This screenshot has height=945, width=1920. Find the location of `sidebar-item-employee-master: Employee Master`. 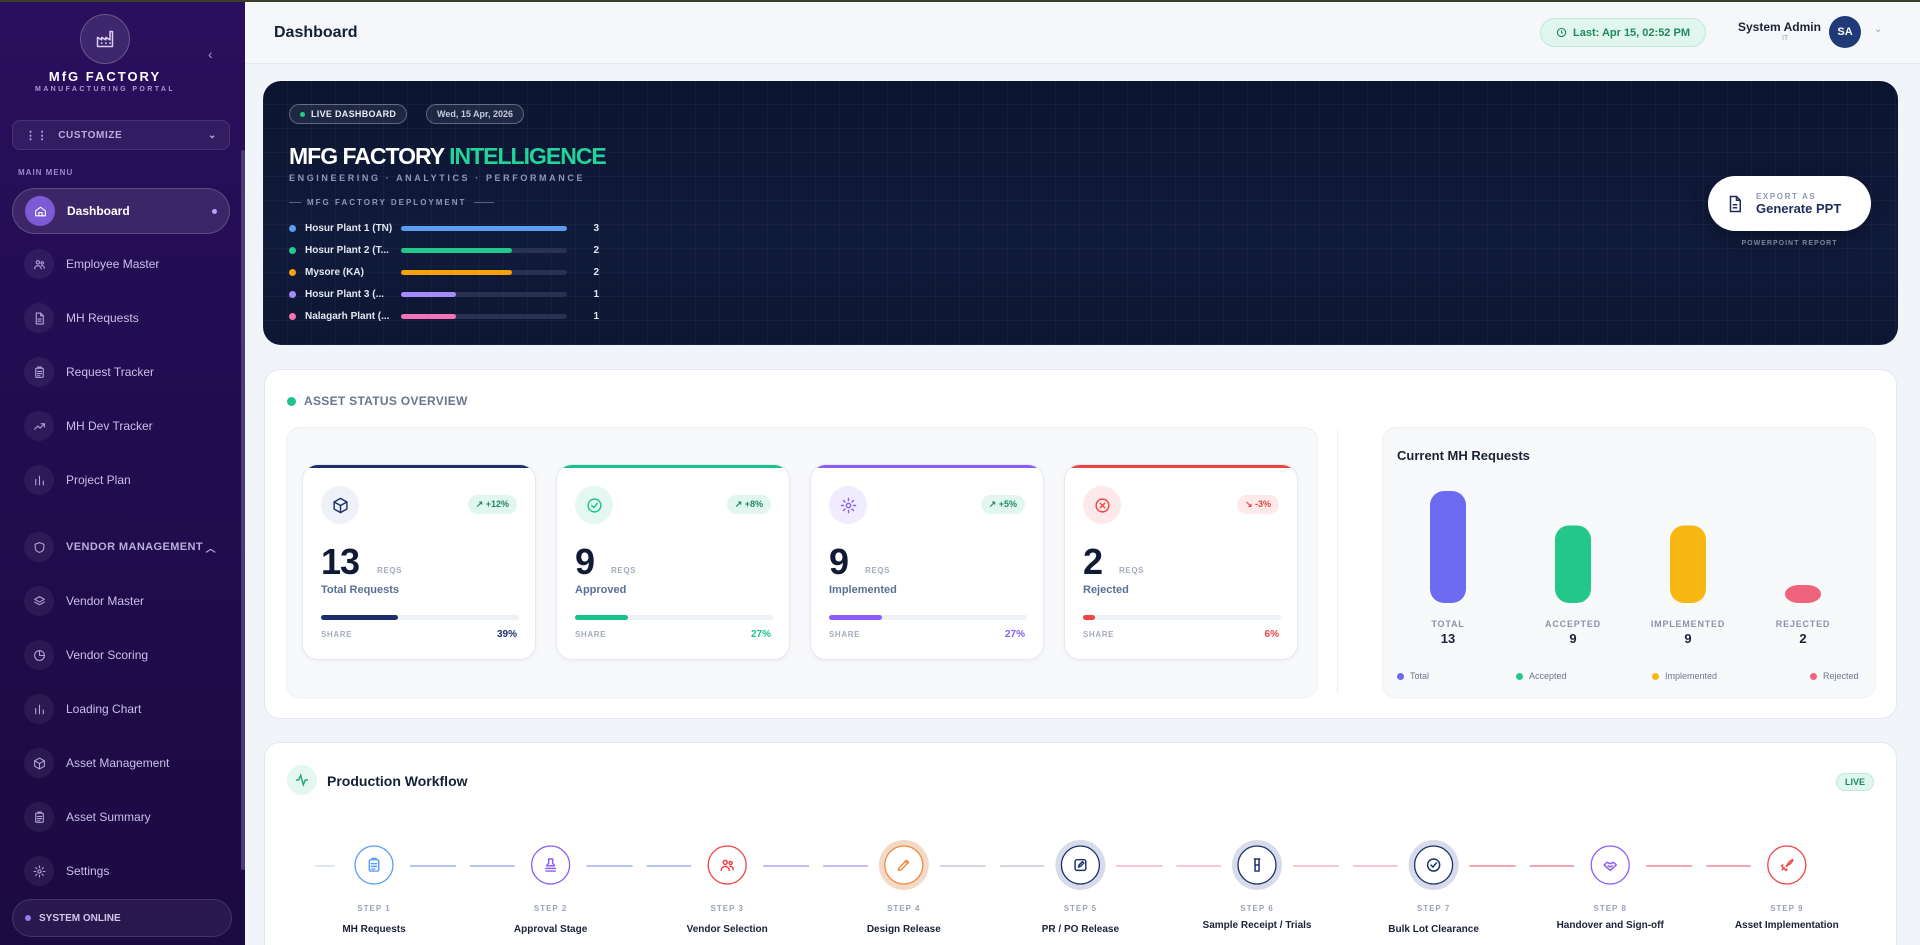

sidebar-item-employee-master: Employee Master is located at coordinates (121, 264).